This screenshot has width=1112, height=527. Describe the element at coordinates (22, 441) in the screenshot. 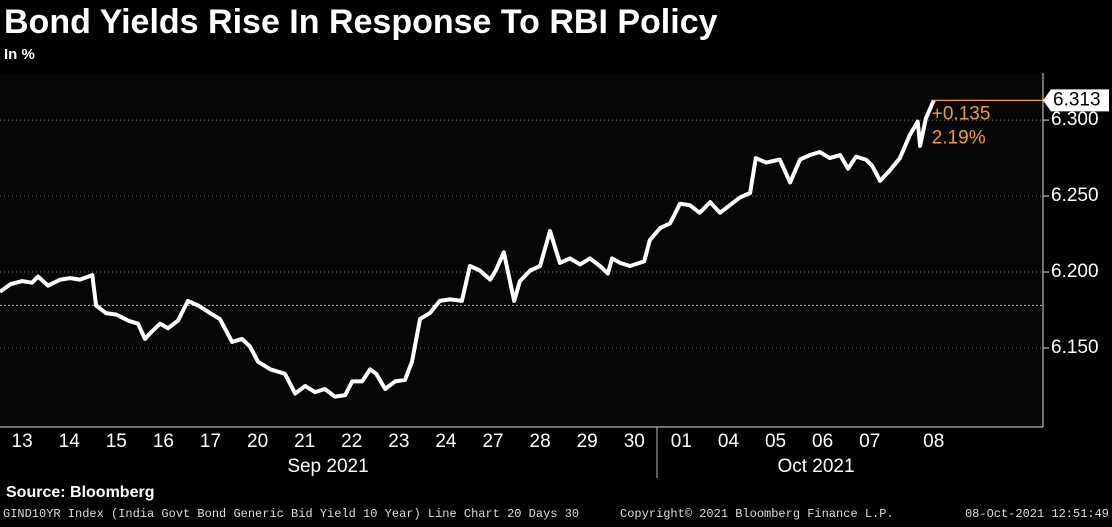

I see `x-tick-label: 13` at that location.